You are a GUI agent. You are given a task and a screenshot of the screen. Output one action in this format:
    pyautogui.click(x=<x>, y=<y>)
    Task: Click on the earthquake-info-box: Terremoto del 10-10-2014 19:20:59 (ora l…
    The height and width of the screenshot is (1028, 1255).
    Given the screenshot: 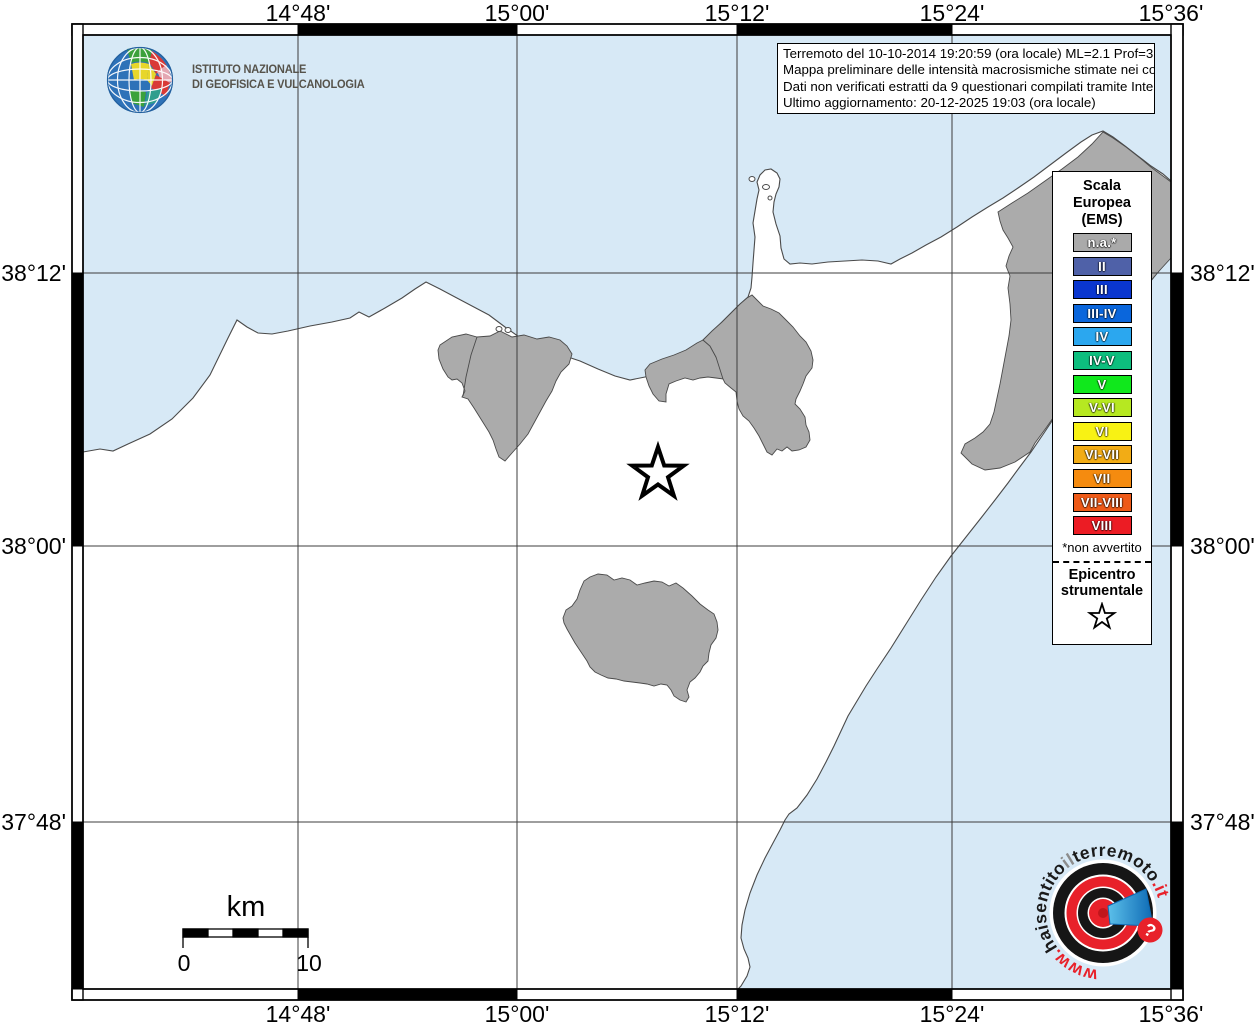 What is the action you would take?
    pyautogui.click(x=966, y=78)
    